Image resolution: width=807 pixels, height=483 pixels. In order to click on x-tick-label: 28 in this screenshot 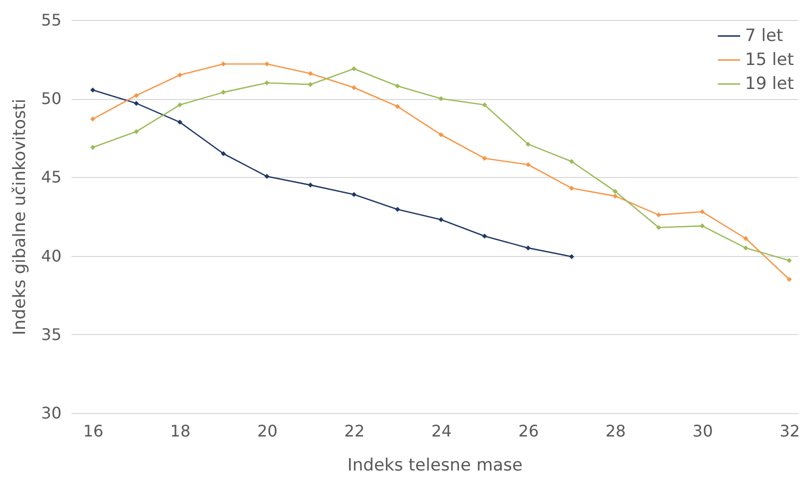, I will do `click(615, 431)`.